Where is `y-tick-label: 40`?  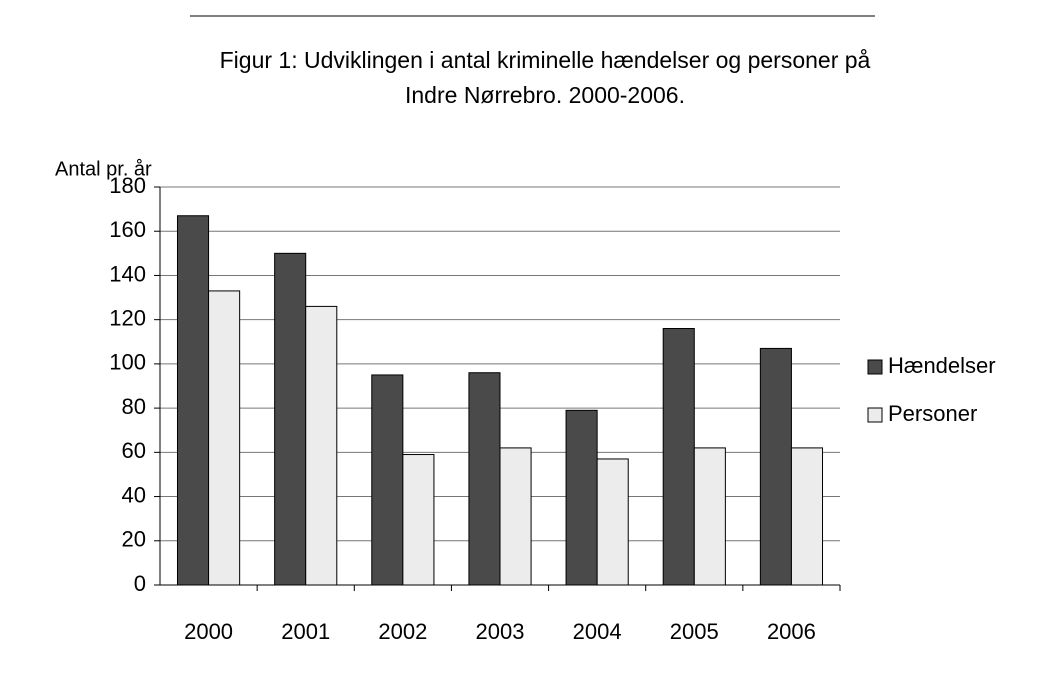 y-tick-label: 40 is located at coordinates (134, 494).